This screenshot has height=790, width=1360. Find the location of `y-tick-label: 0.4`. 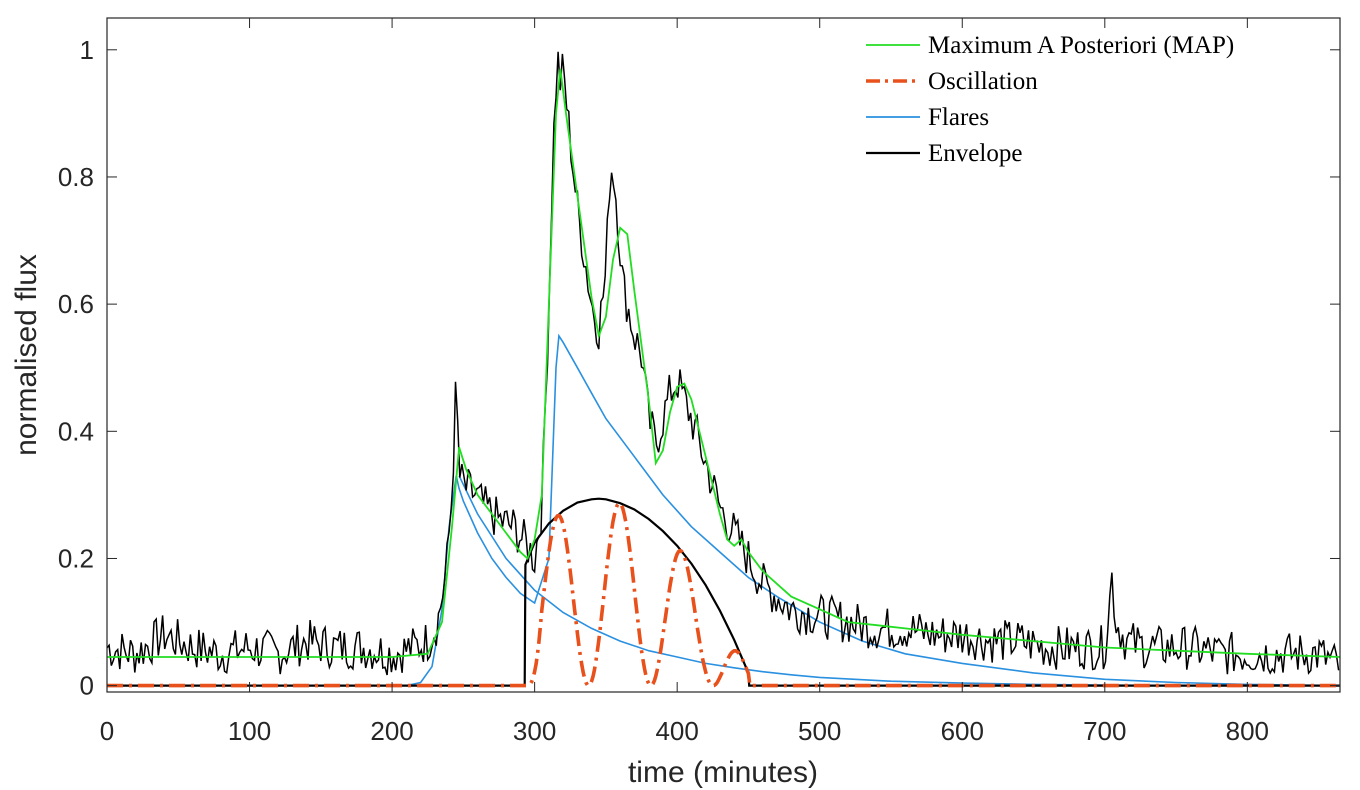

y-tick-label: 0.4 is located at coordinates (76, 431).